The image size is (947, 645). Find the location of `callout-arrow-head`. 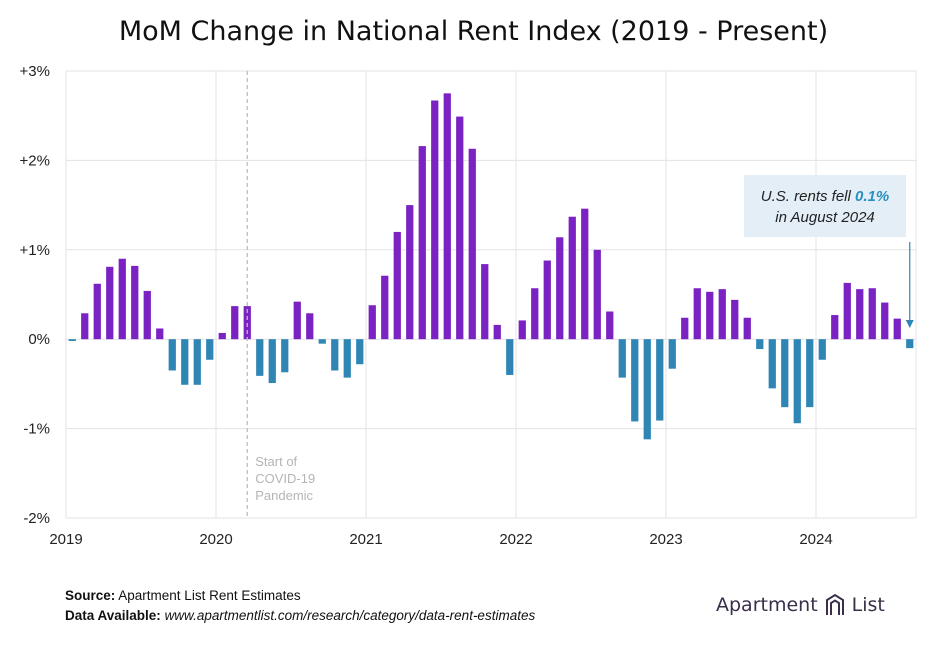

callout-arrow-head is located at coordinates (909, 324).